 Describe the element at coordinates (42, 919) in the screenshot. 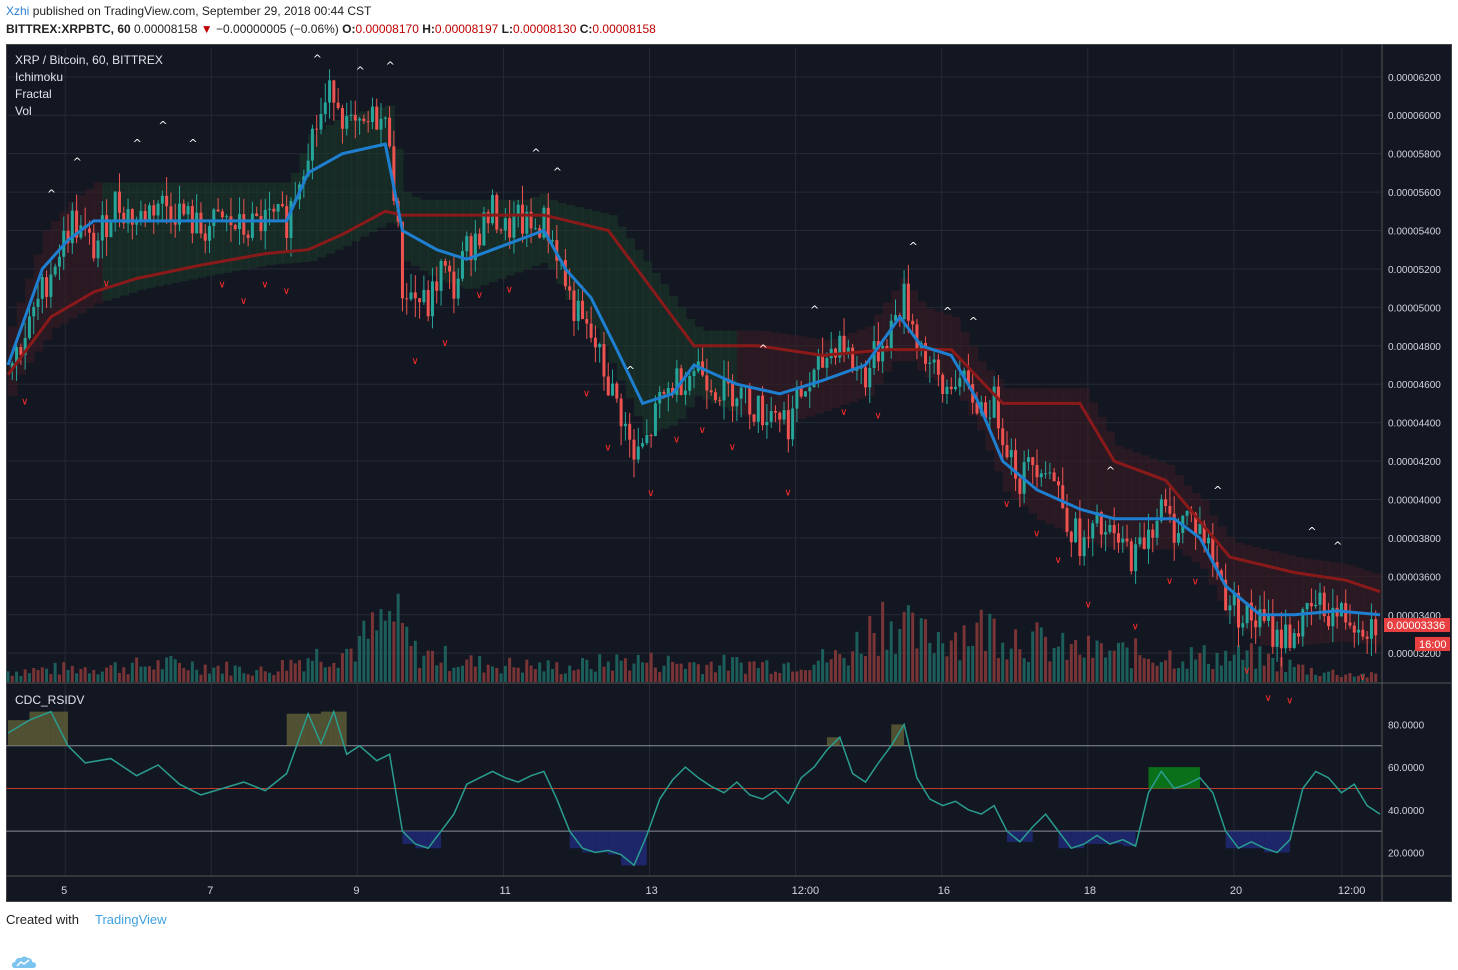

I see `created-with-label: Created with` at that location.